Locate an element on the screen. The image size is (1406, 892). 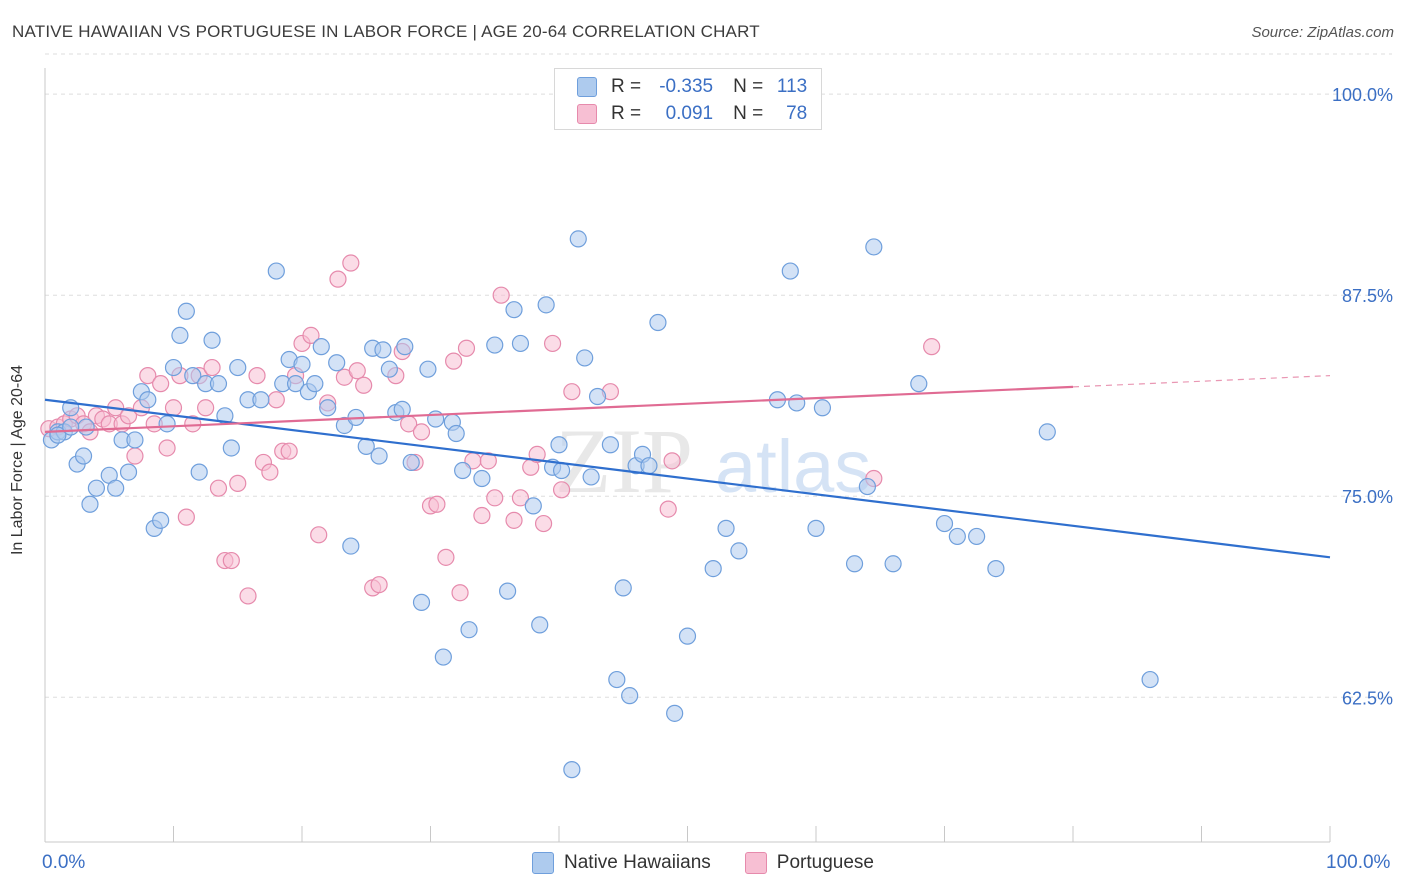
watermark-atlas: atlas is located at coordinates (793, 466).